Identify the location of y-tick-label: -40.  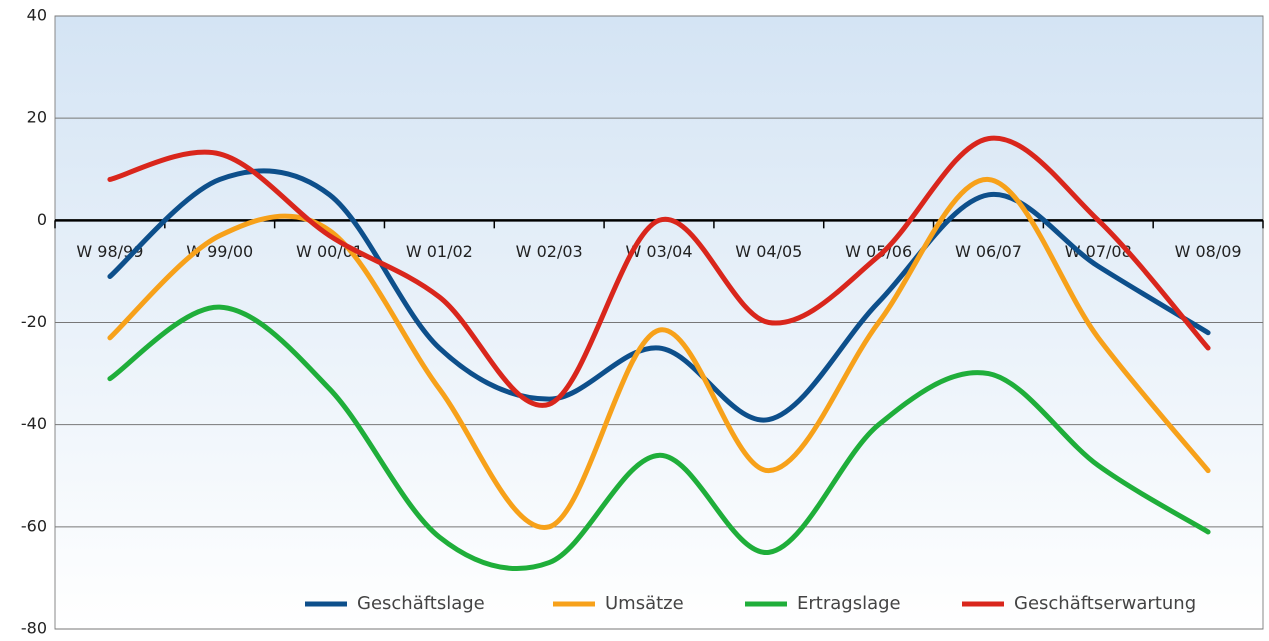
(34, 423).